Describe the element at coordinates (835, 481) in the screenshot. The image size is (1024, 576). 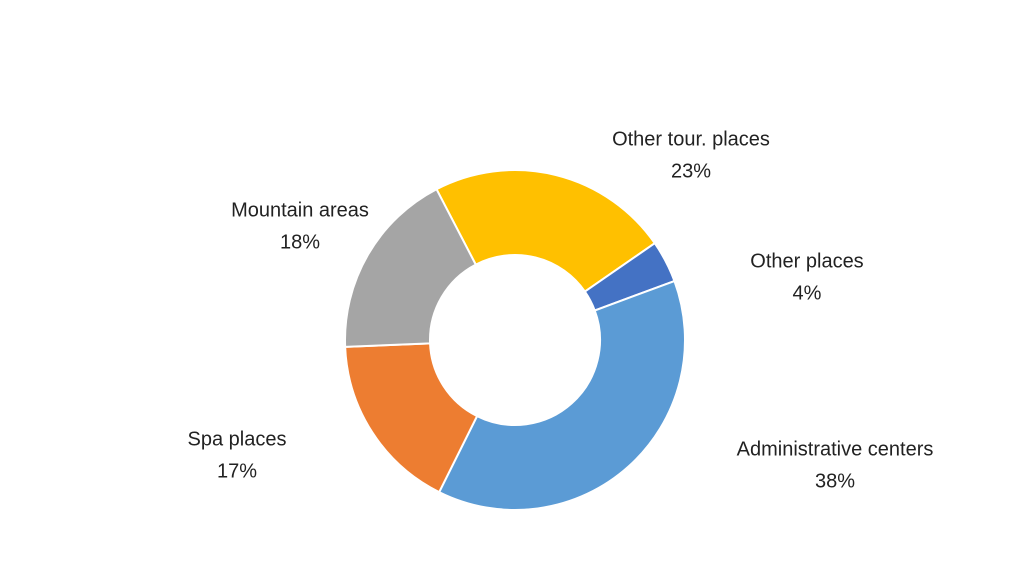
I see `slice-value-label: 38%` at that location.